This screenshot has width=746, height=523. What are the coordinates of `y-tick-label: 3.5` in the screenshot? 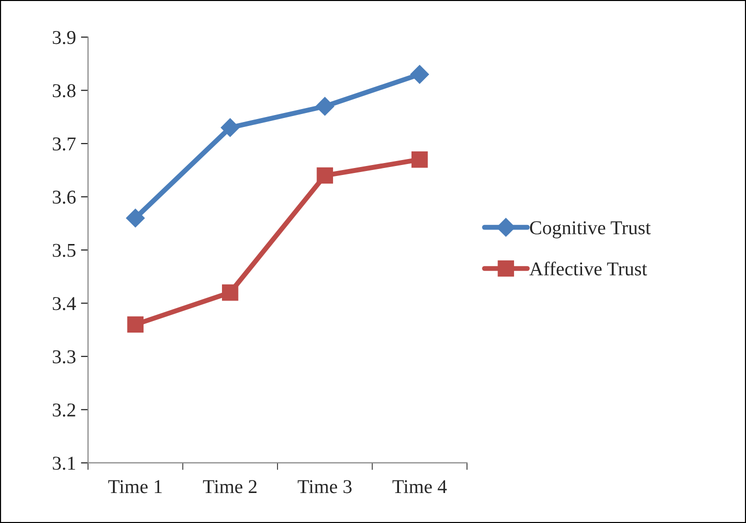 It's located at (64, 251).